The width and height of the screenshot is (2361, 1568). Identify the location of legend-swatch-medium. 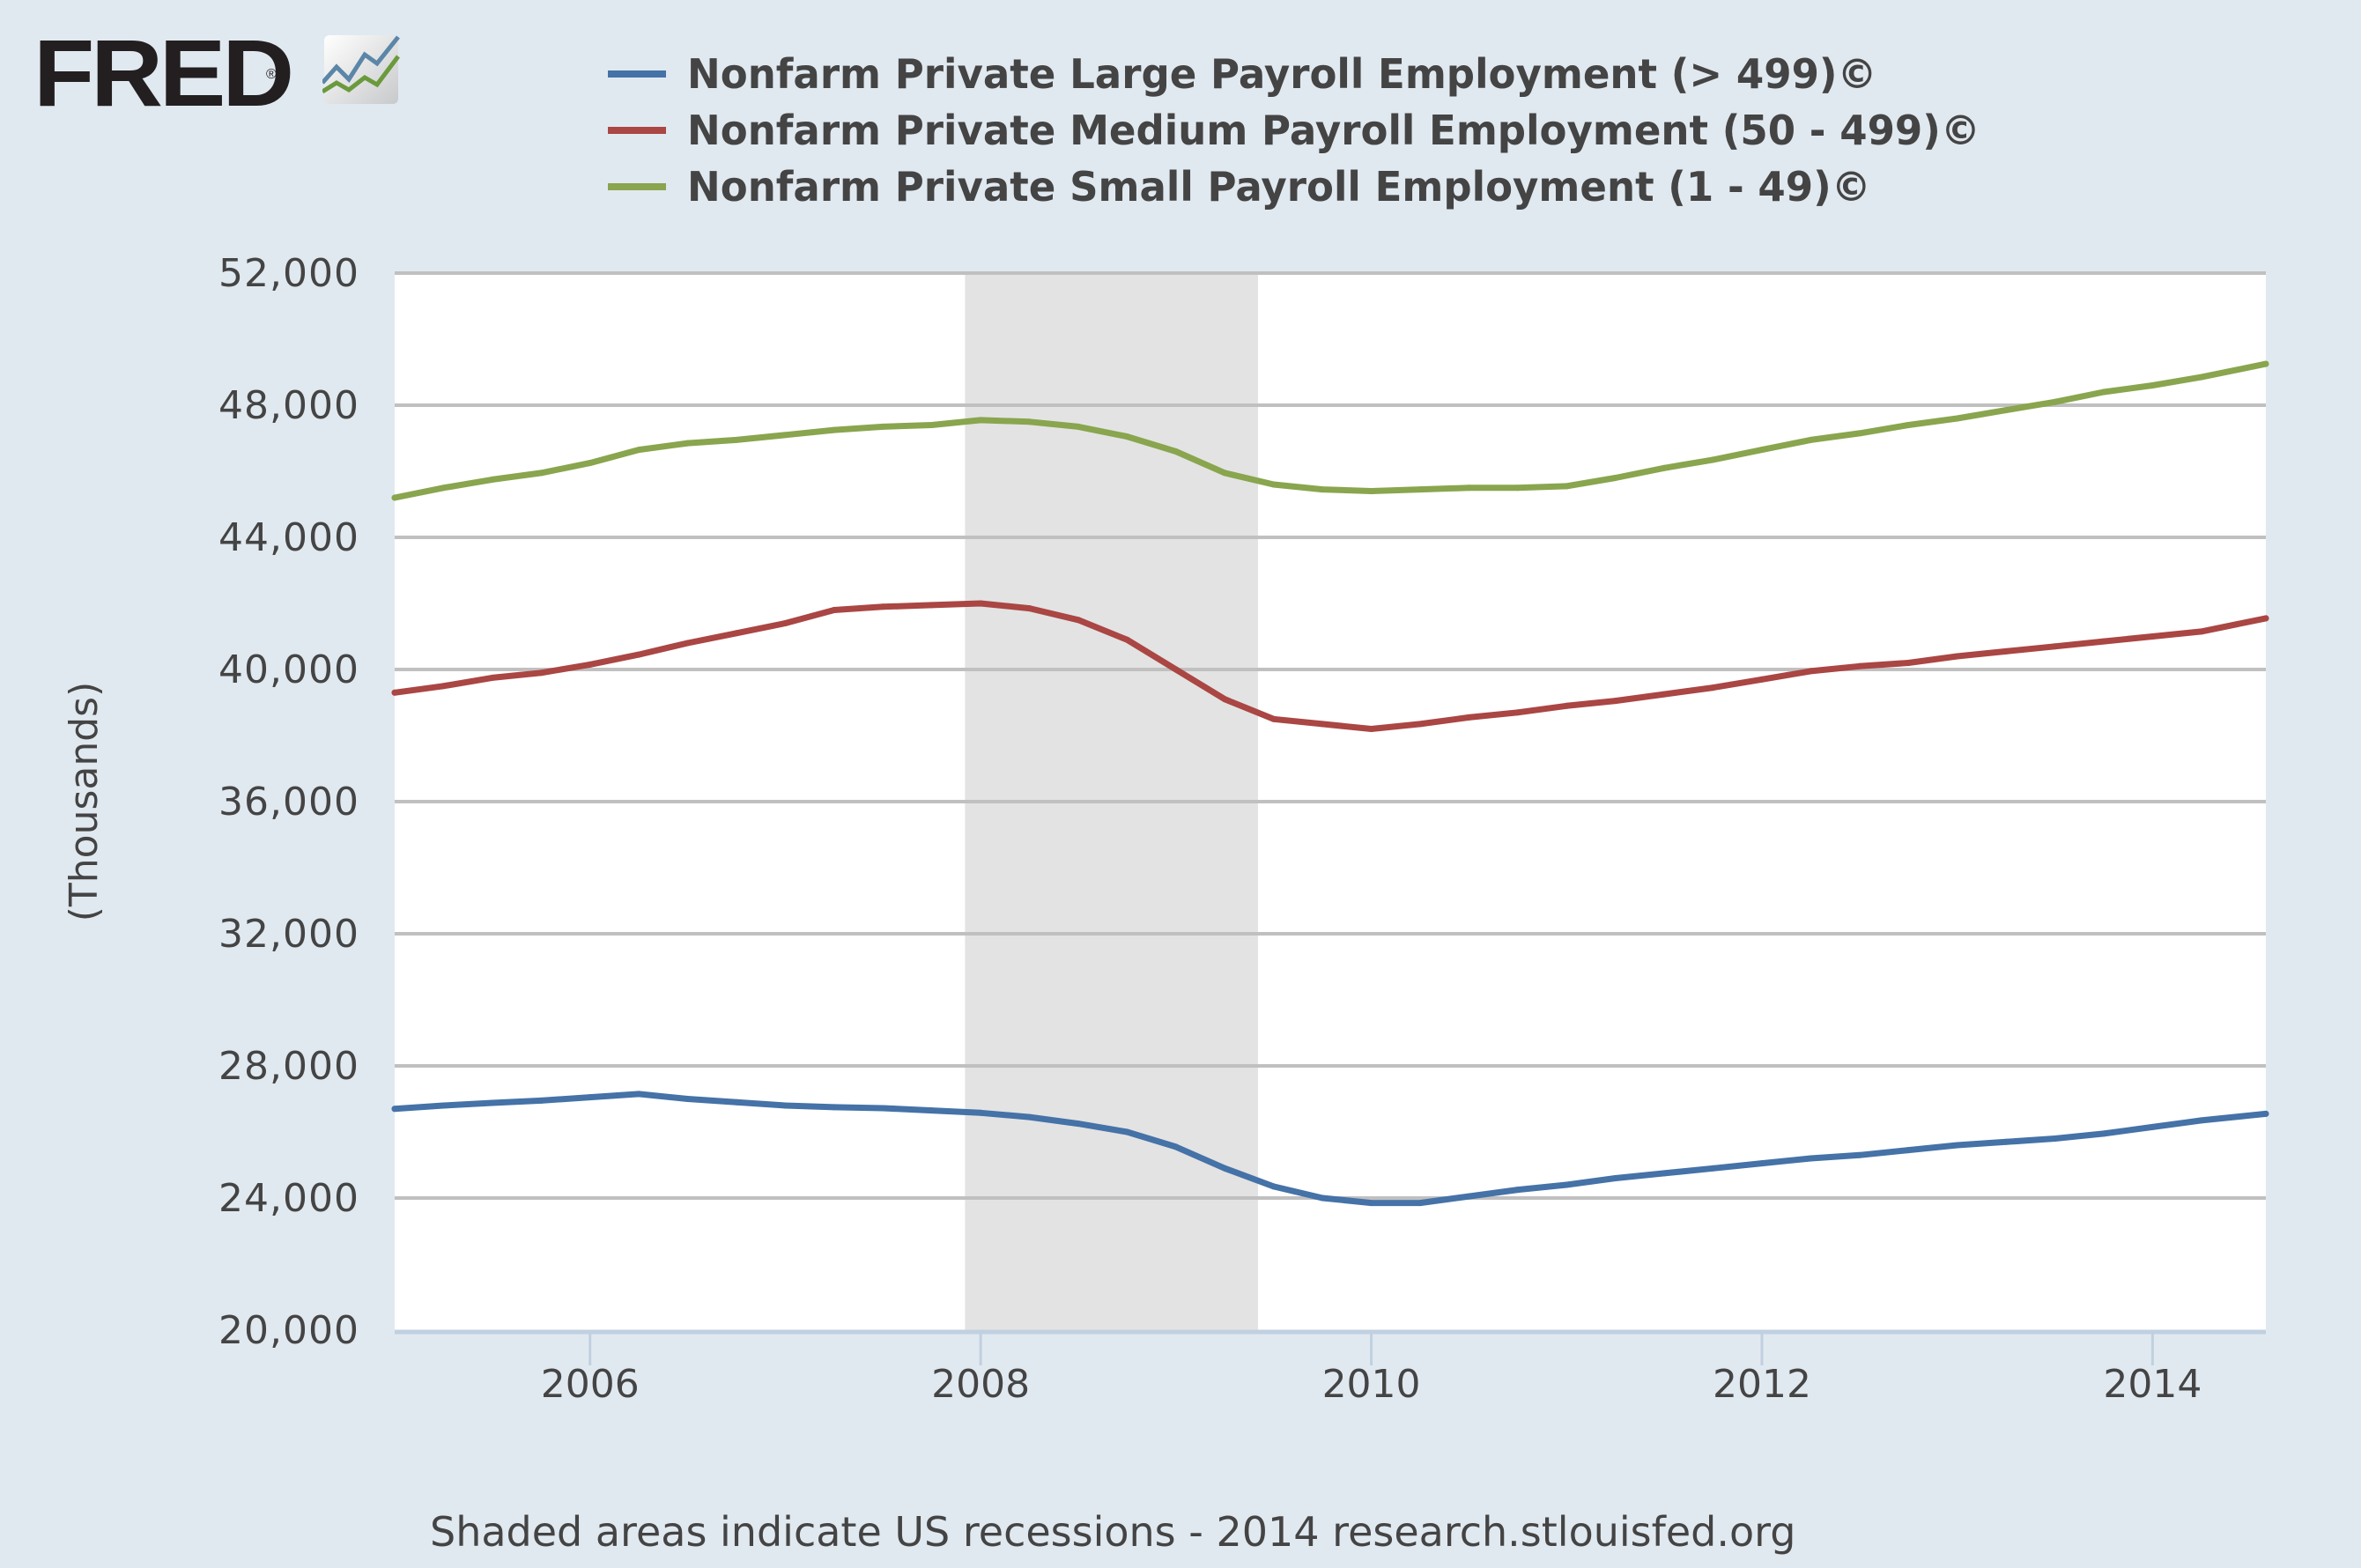
(637, 130).